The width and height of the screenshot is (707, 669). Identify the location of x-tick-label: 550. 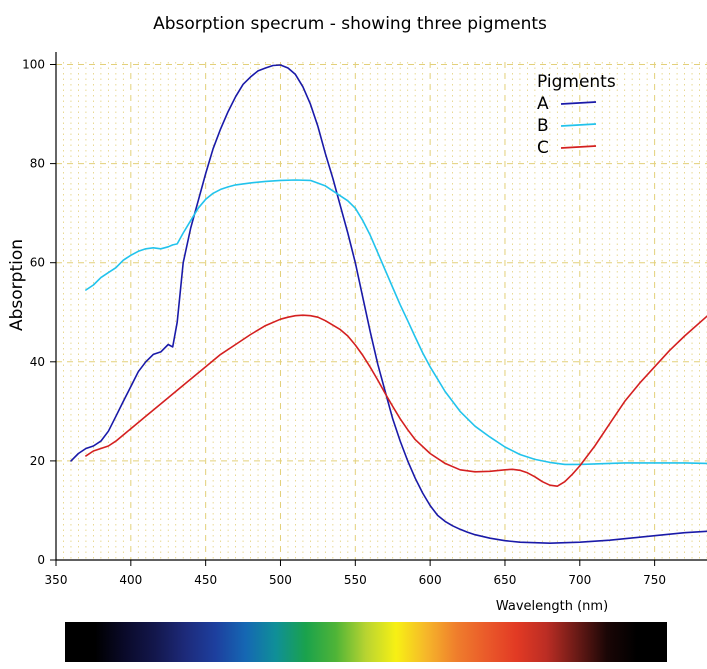
(355, 580).